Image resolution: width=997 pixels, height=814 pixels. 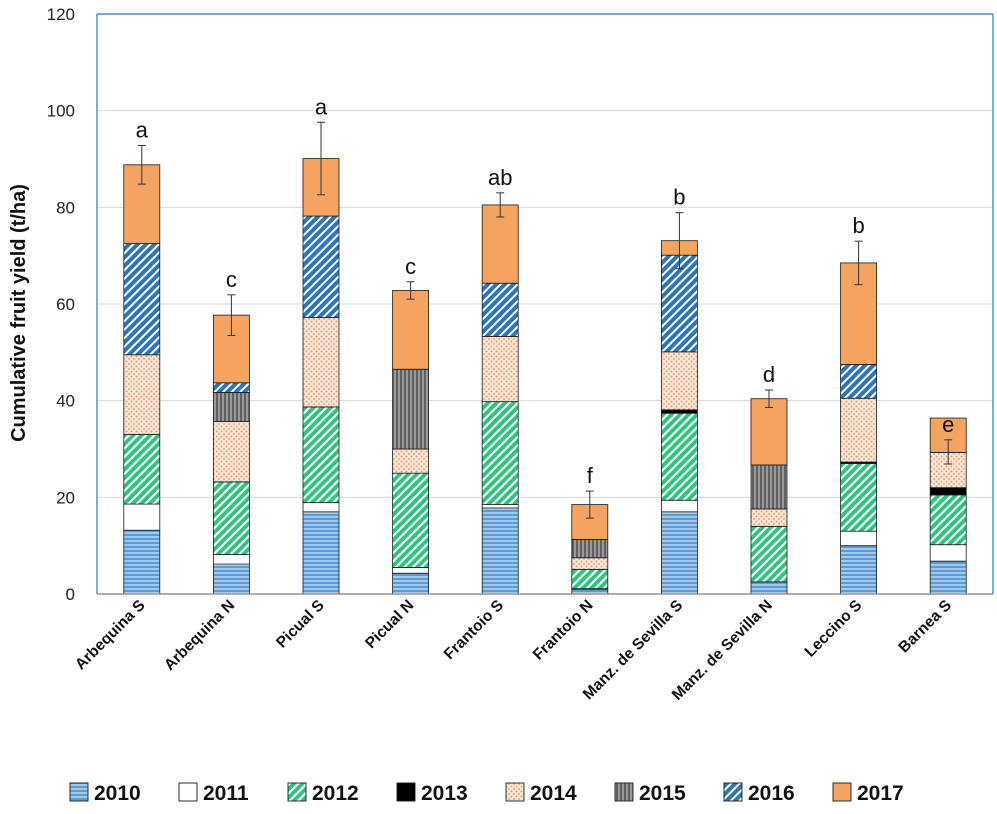 What do you see at coordinates (226, 793) in the screenshot?
I see `legend-label: 2011` at bounding box center [226, 793].